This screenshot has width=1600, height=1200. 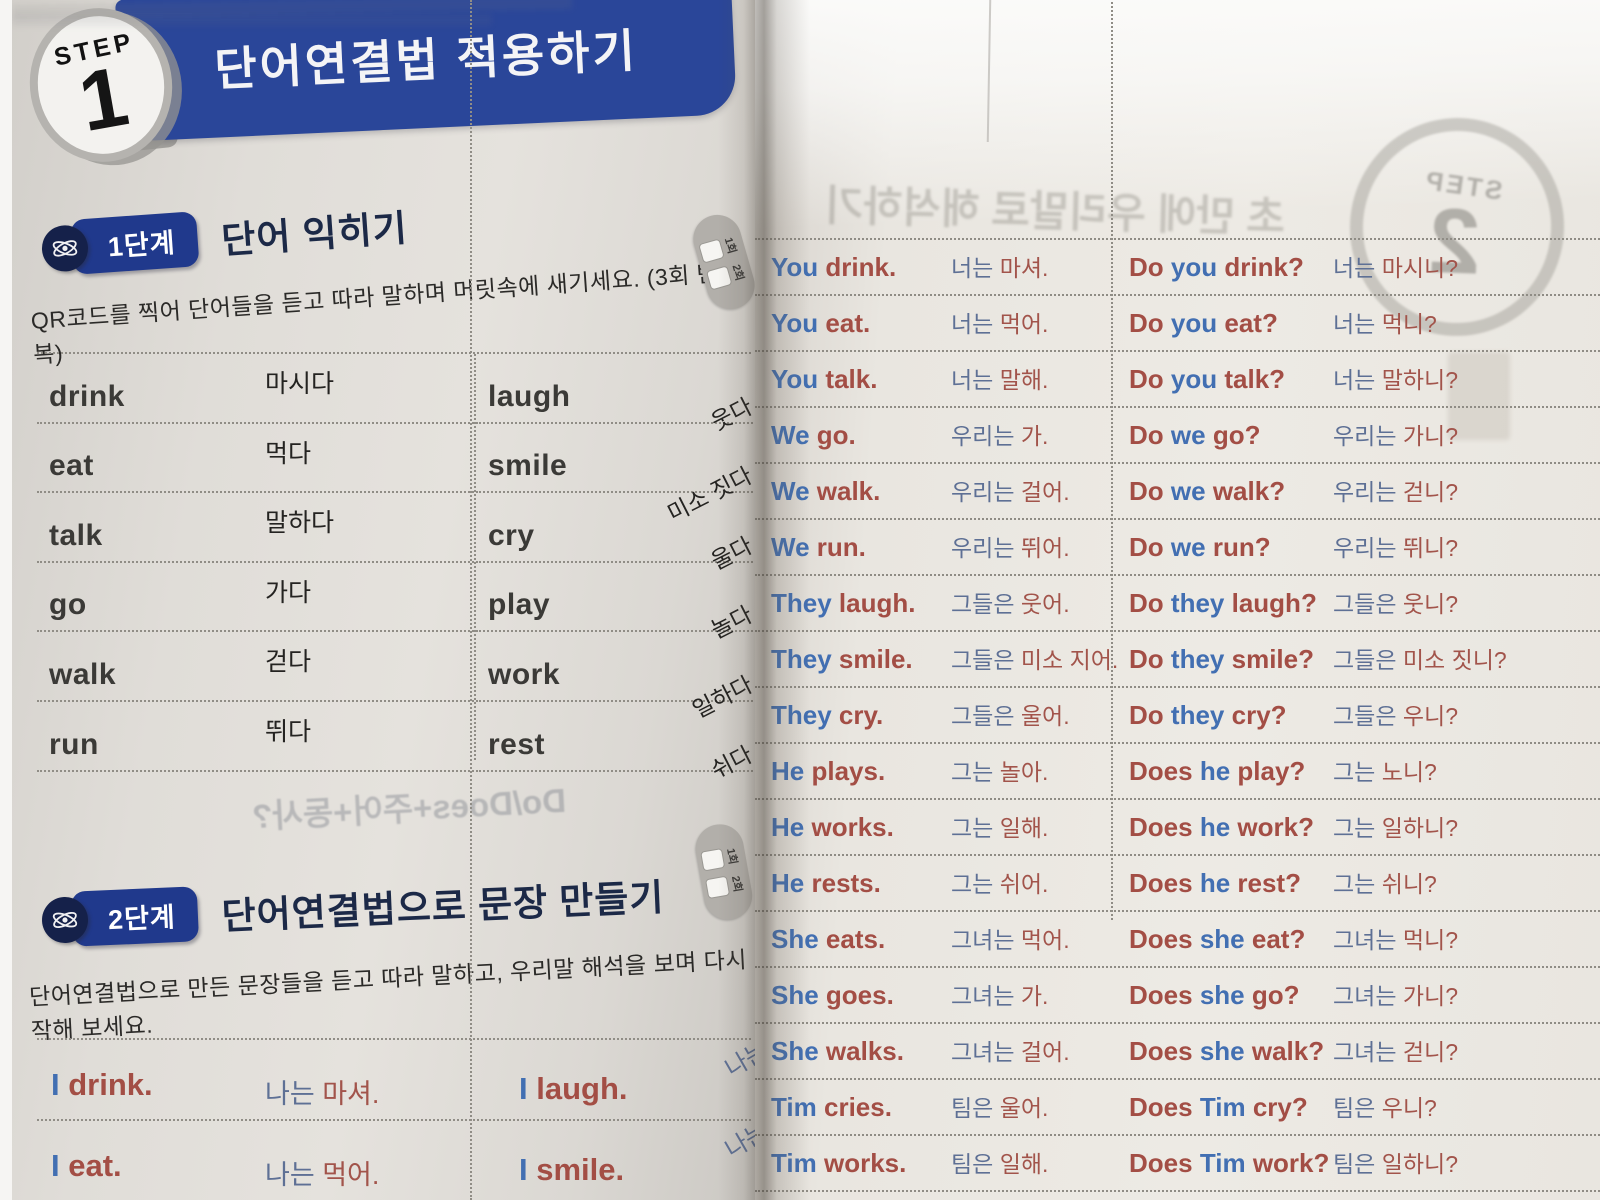 What do you see at coordinates (1203, 323) in the screenshot?
I see `english-question: Do you eat?` at bounding box center [1203, 323].